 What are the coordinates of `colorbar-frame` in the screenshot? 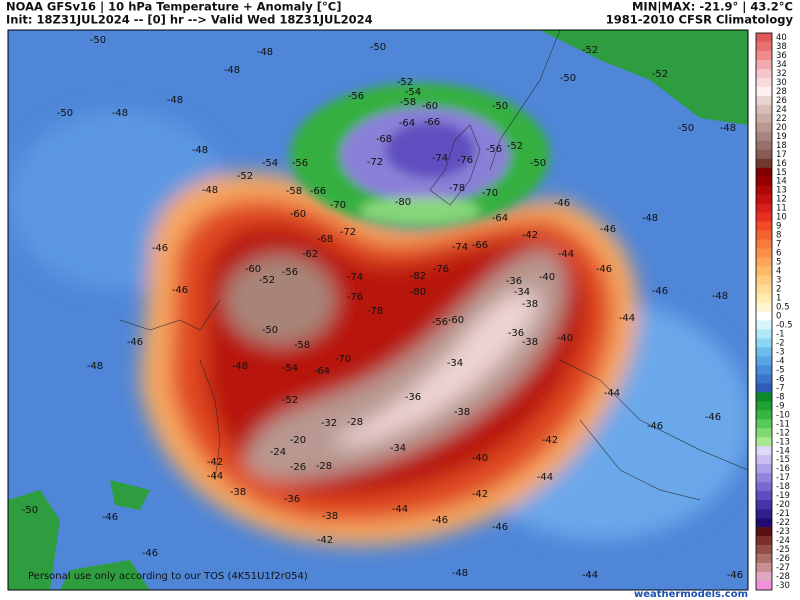 It's located at (764, 311).